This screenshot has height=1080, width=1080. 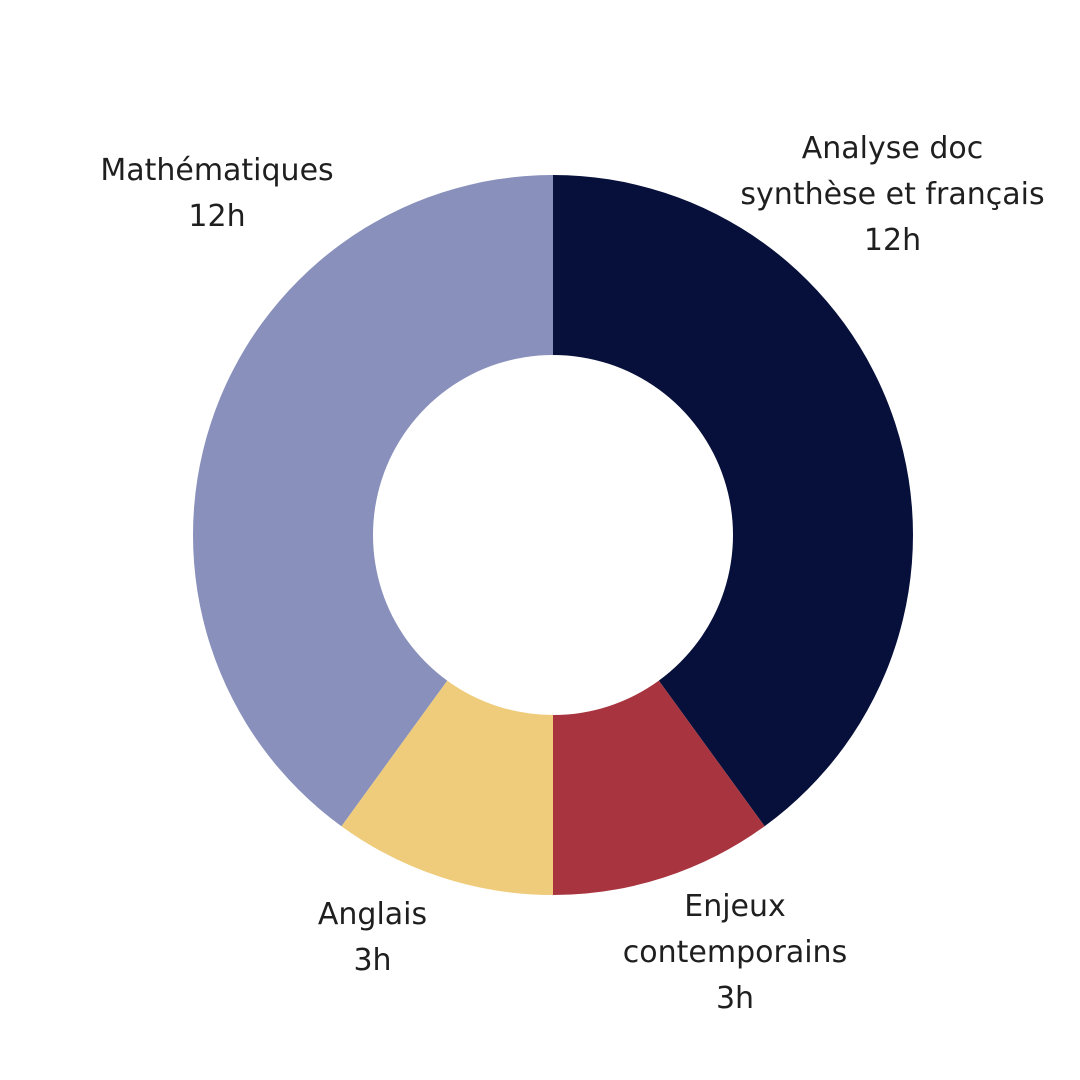 What do you see at coordinates (892, 148) in the screenshot?
I see `slice-label-line: Analyse doc` at bounding box center [892, 148].